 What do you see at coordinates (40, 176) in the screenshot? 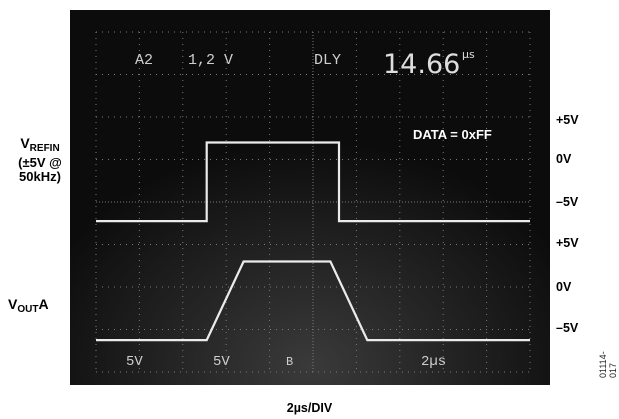
I see `vrefin-frequency: 50kHz)` at bounding box center [40, 176].